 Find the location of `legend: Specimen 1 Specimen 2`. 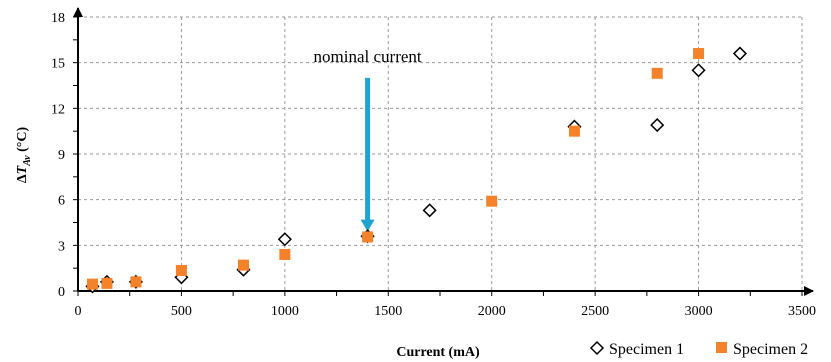

legend: Specimen 1 Specimen 2 is located at coordinates (699, 349).